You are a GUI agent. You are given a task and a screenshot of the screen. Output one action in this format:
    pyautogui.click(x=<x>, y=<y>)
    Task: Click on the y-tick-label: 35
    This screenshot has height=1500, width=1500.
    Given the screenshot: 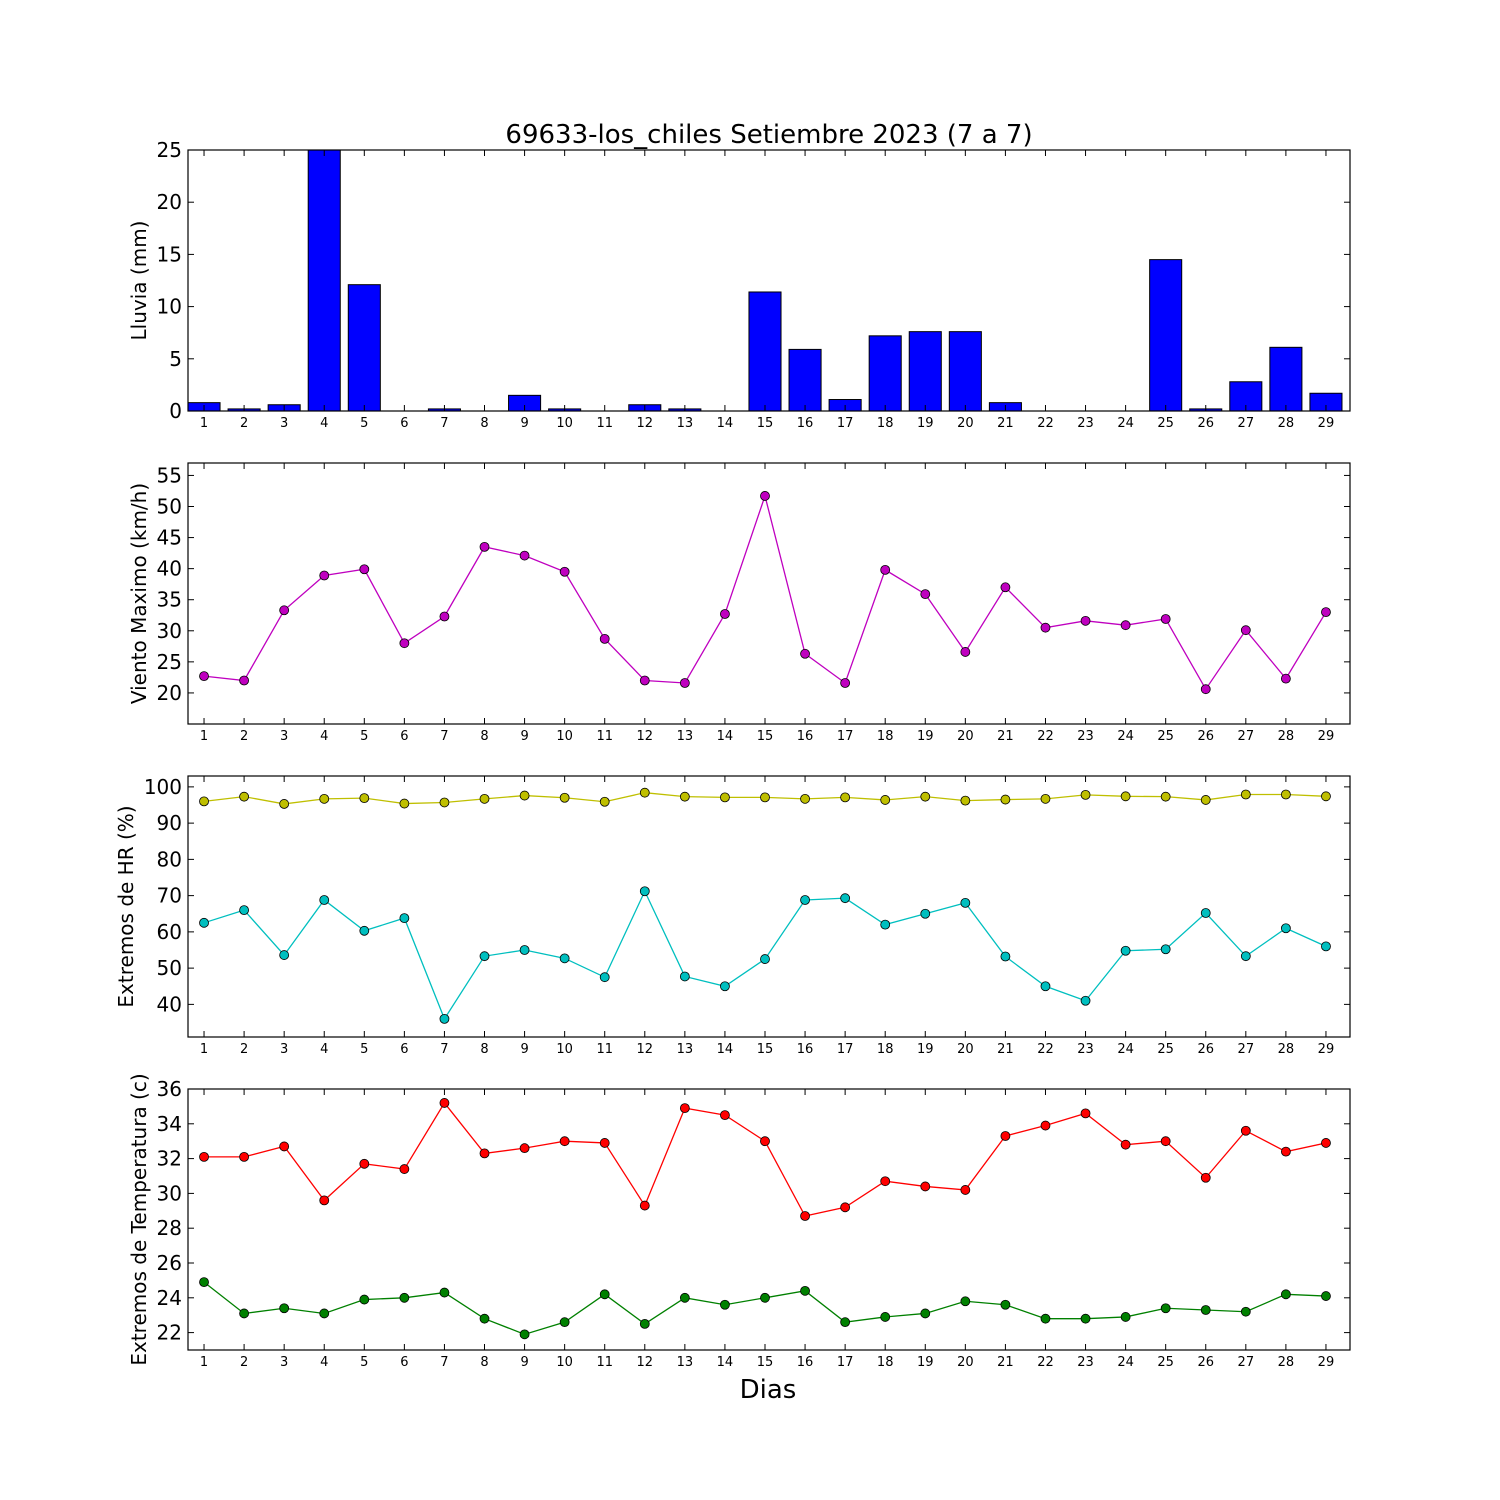 What is the action you would take?
    pyautogui.click(x=169, y=600)
    